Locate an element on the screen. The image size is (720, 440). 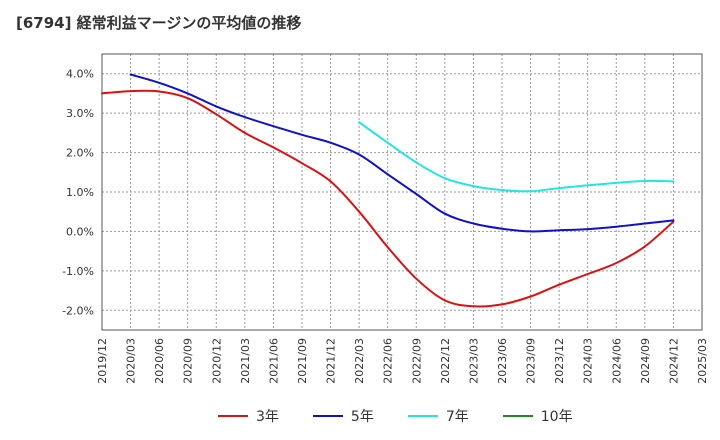
legend-item: 7年 is located at coordinates (438, 416).